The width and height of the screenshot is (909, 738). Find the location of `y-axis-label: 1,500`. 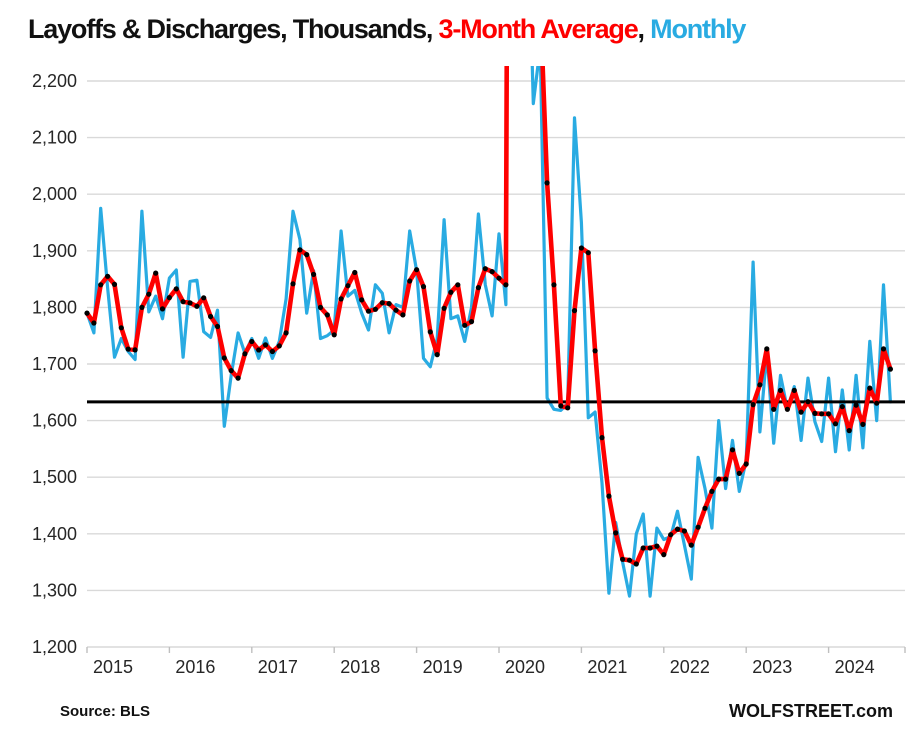

y-axis-label: 1,500 is located at coordinates (54, 477).